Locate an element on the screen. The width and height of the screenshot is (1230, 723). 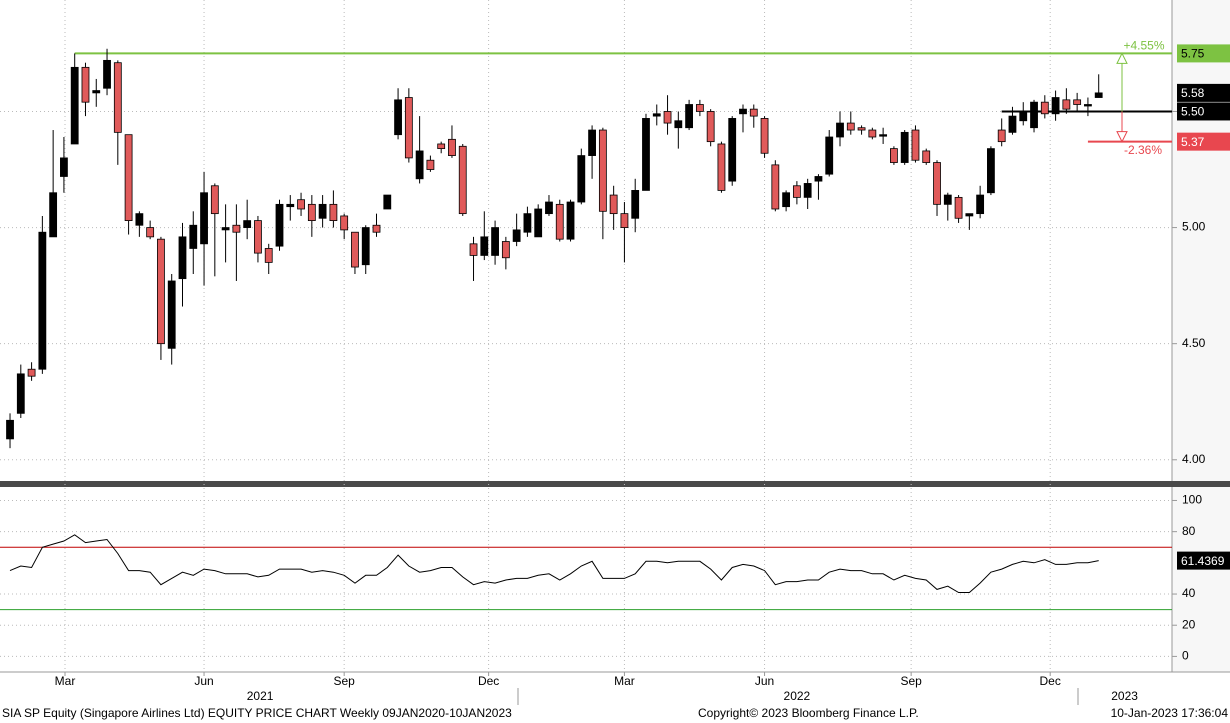
change-label: -2.36% is located at coordinates (1143, 150).